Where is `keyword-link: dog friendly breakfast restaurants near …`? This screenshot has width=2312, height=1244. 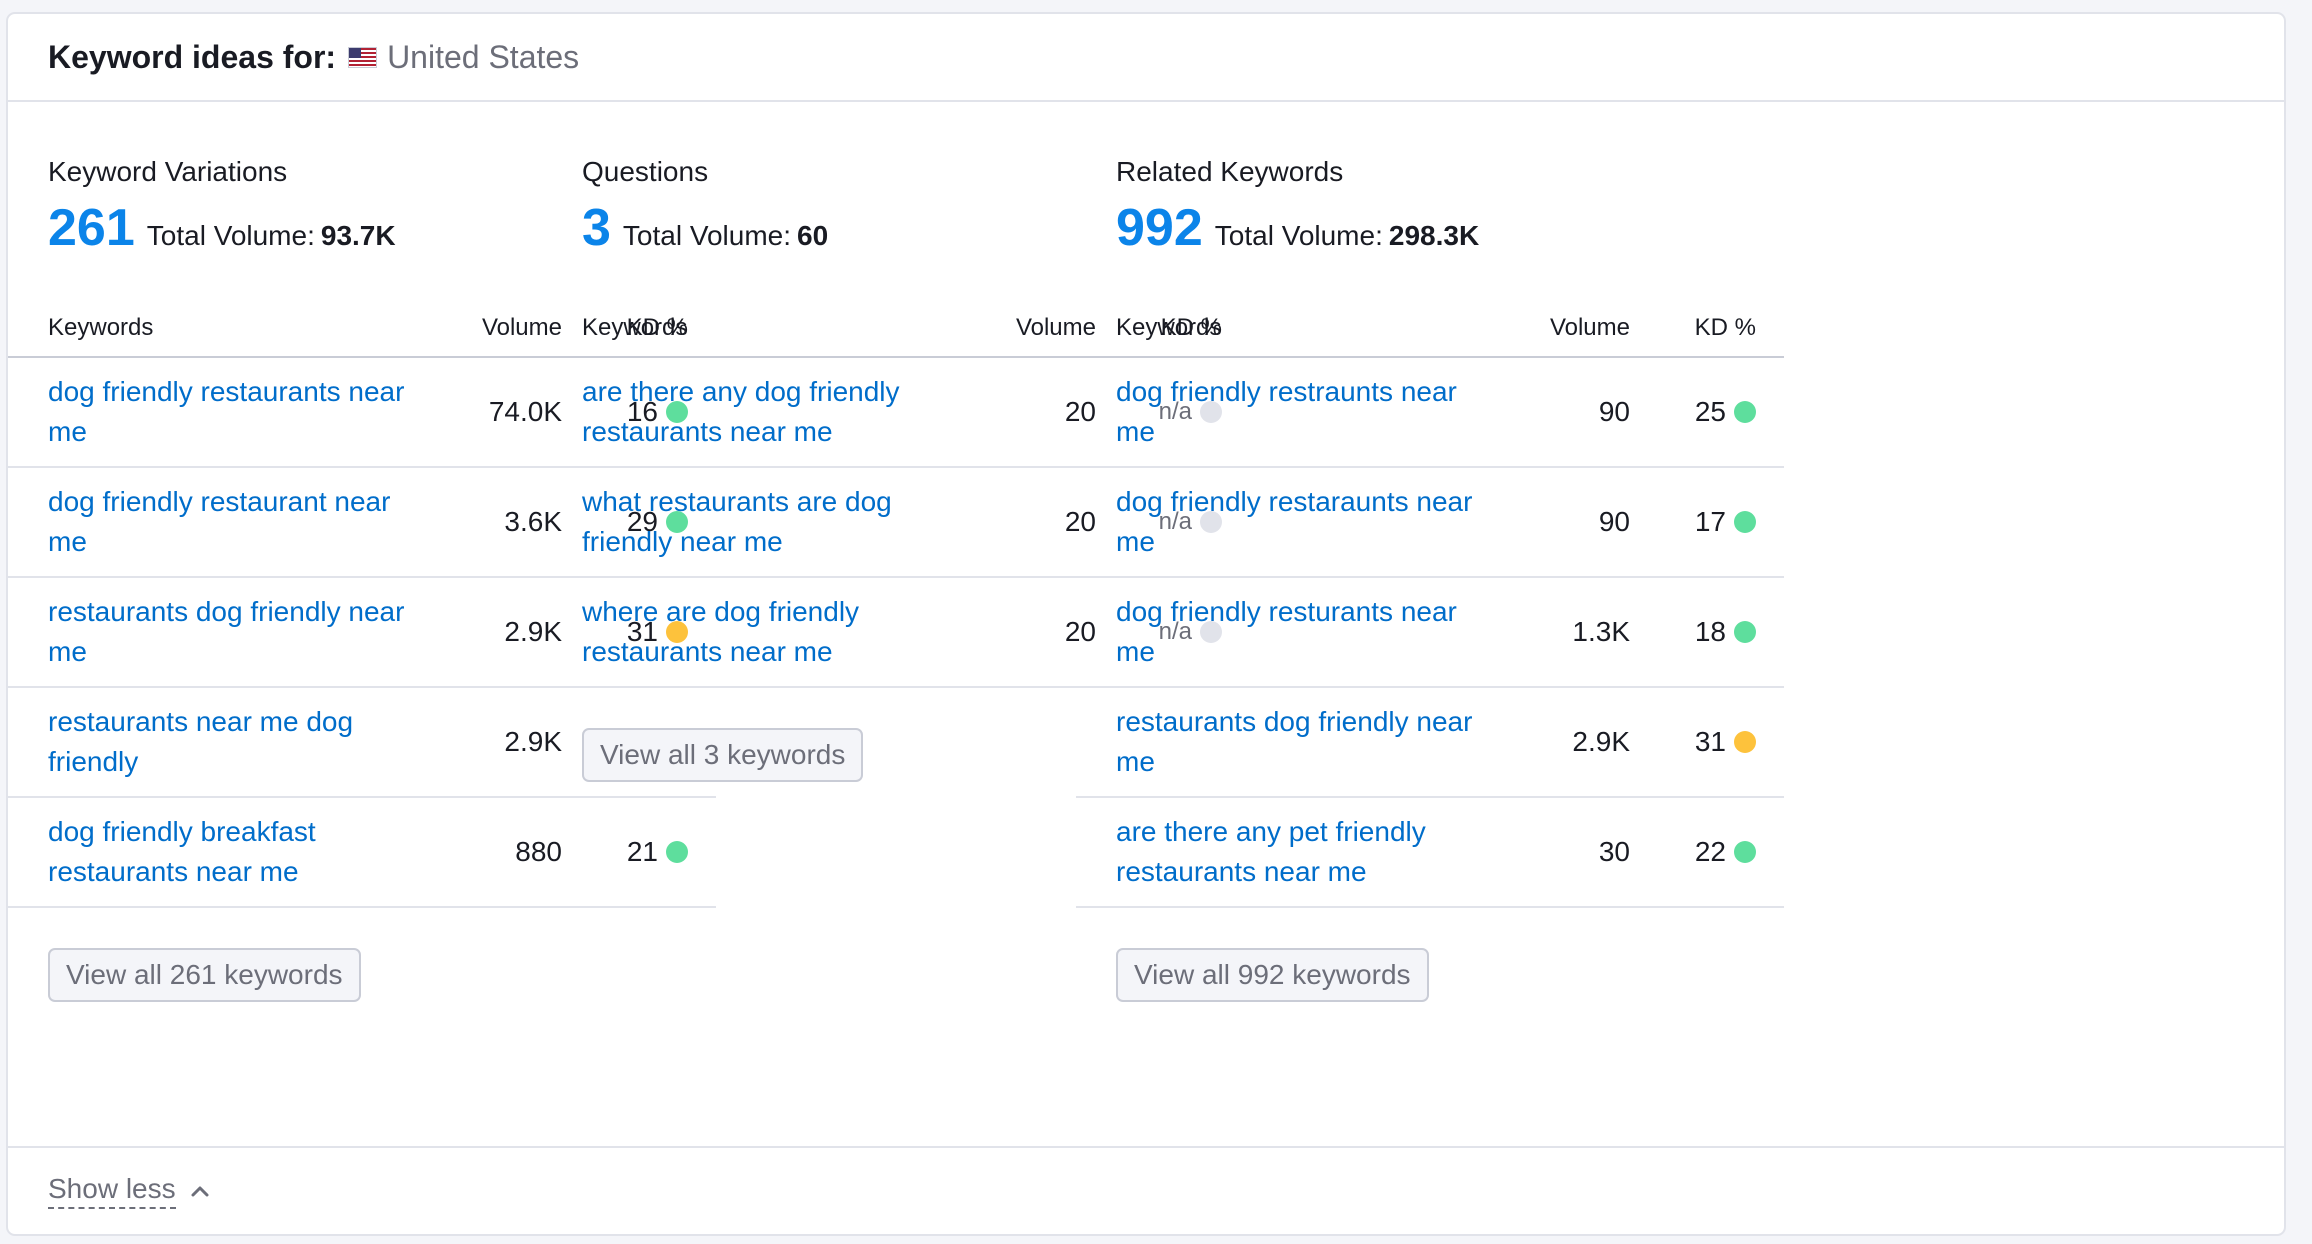
keyword-link: dog friendly breakfast restaurants near … is located at coordinates (182, 851).